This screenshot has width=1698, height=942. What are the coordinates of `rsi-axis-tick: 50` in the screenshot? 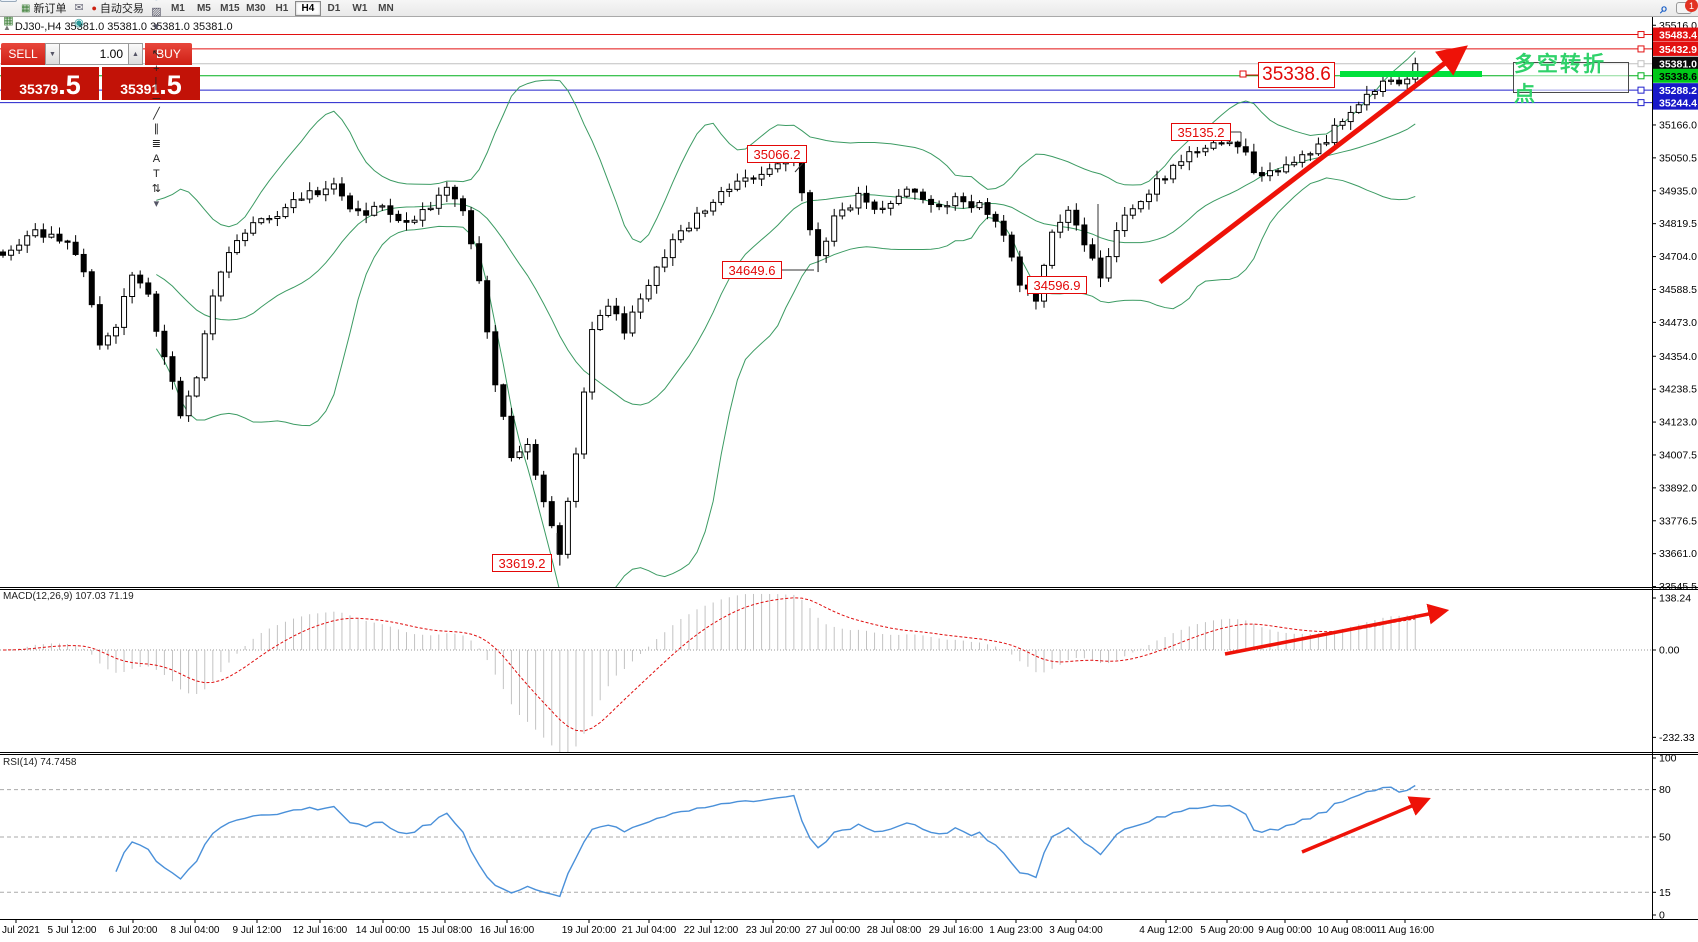 It's located at (1665, 838).